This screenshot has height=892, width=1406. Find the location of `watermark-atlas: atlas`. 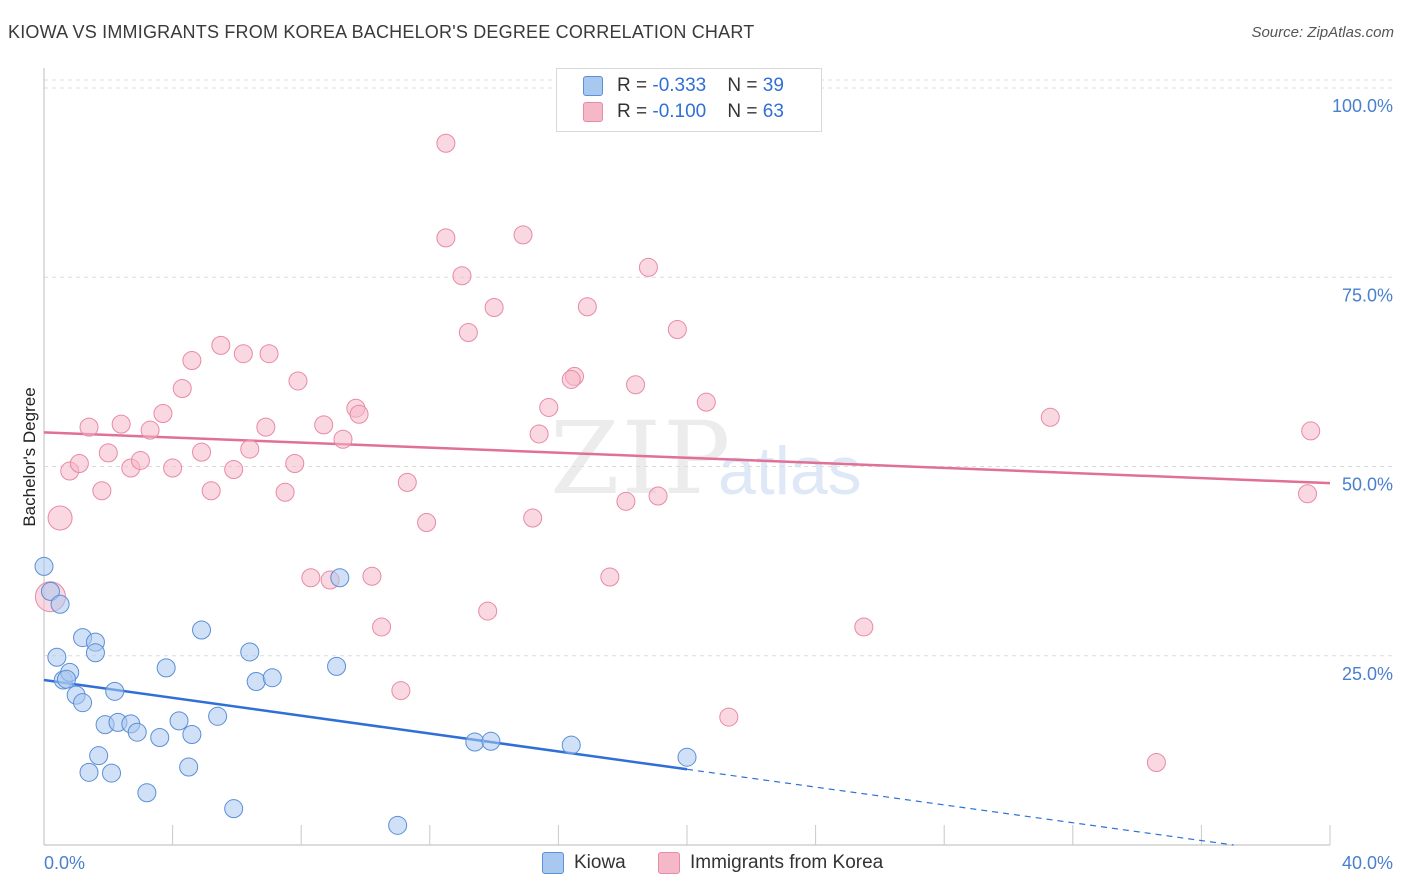

watermark-atlas: atlas is located at coordinates (790, 471).